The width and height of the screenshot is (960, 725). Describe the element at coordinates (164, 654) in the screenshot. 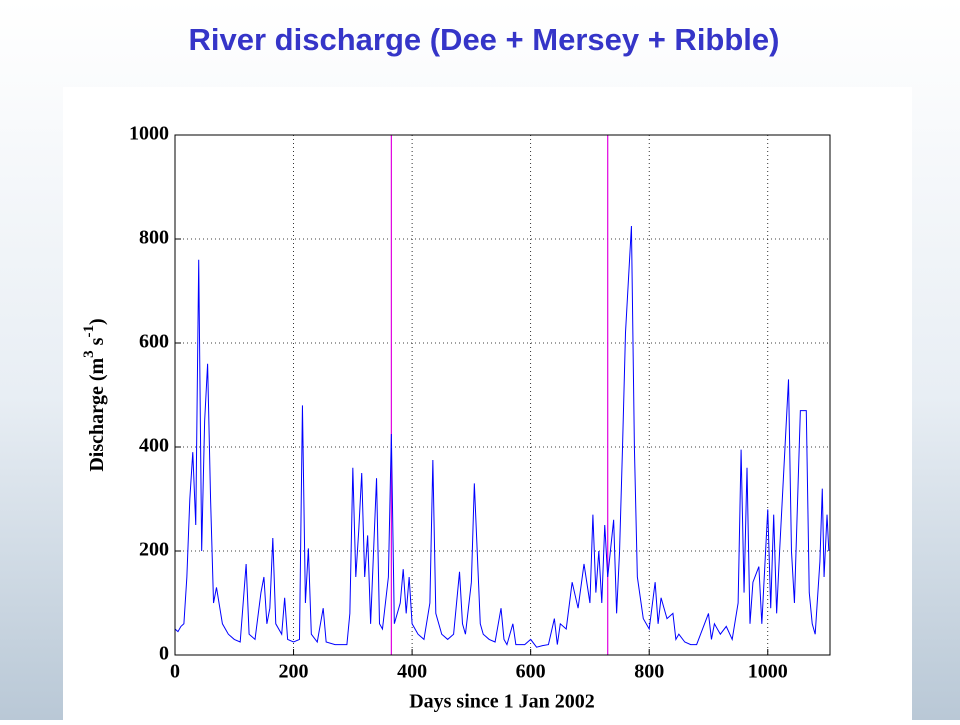

I see `y-tick-label: 0` at that location.